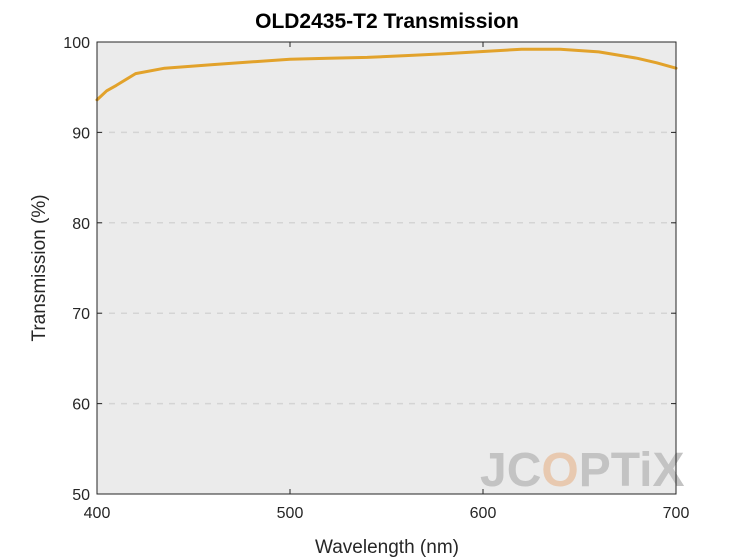  I want to click on series-line, so click(386, 74).